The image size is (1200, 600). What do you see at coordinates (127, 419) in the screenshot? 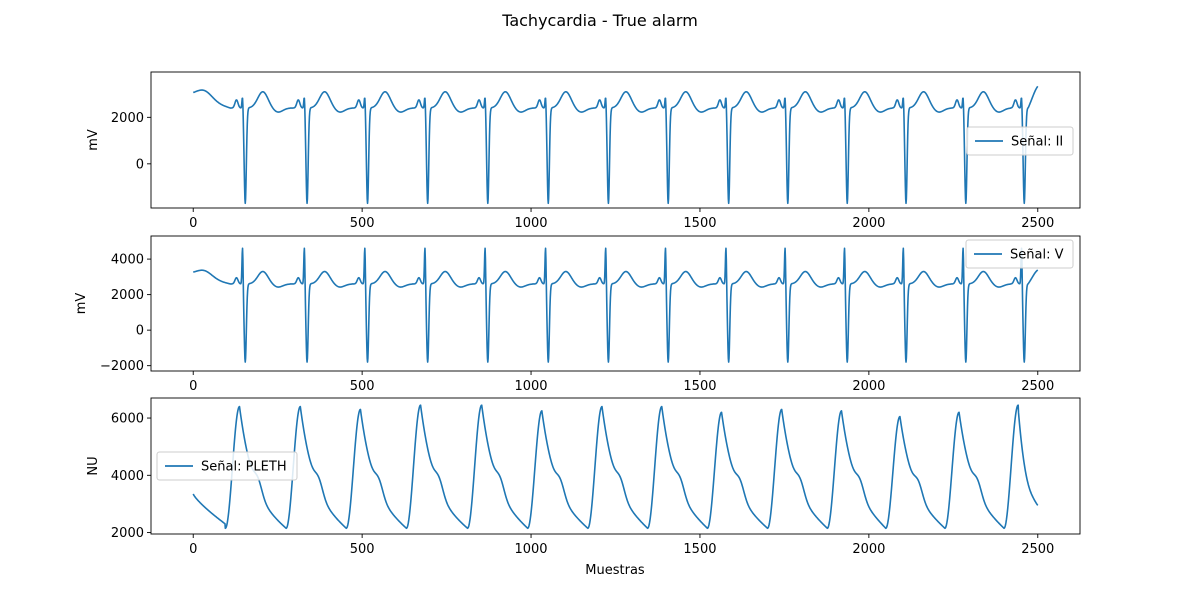
I see `y-tick-label: 6000` at bounding box center [127, 419].